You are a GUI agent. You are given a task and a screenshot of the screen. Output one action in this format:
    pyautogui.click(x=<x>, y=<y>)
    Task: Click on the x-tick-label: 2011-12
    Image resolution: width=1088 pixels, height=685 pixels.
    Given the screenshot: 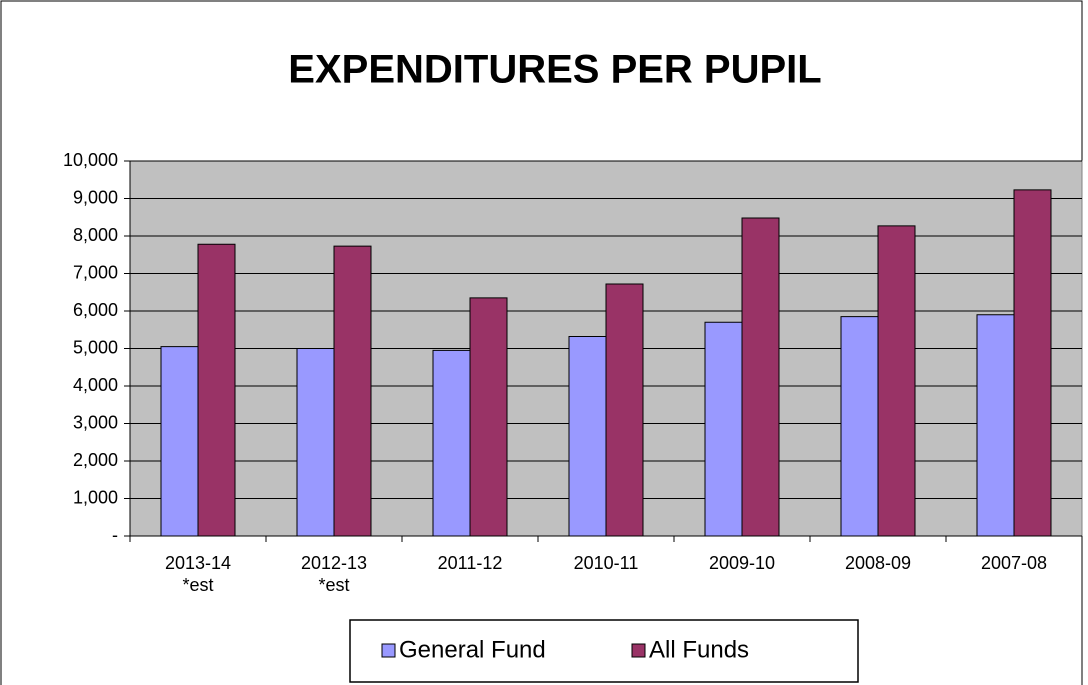 What is the action you would take?
    pyautogui.click(x=470, y=563)
    